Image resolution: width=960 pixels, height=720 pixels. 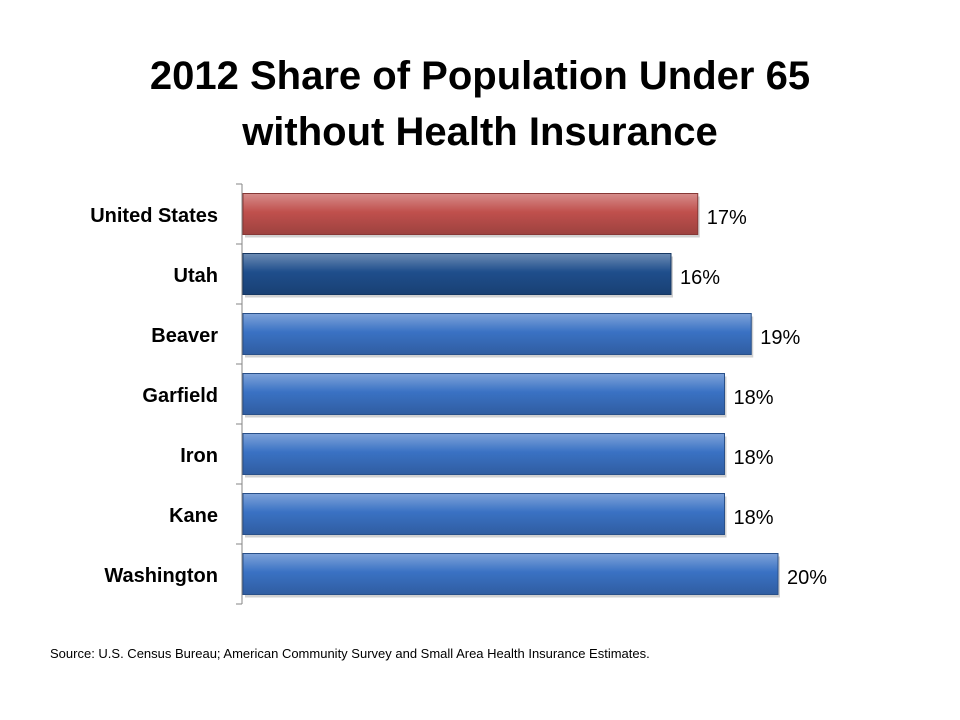 What do you see at coordinates (239, 394) in the screenshot?
I see `y-axis` at bounding box center [239, 394].